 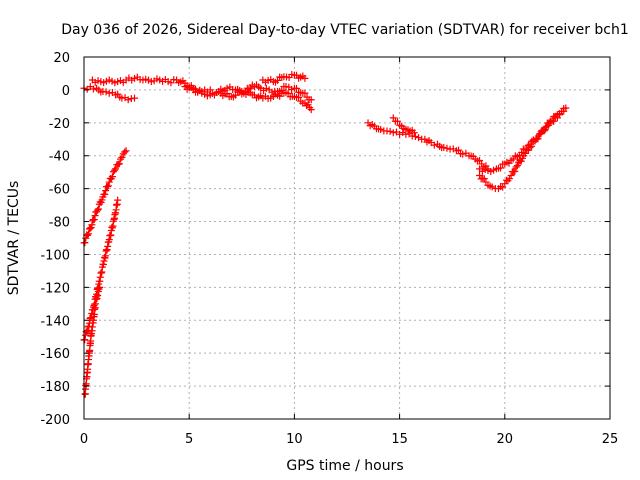 I want to click on y-tick-label: -60, so click(x=59, y=190).